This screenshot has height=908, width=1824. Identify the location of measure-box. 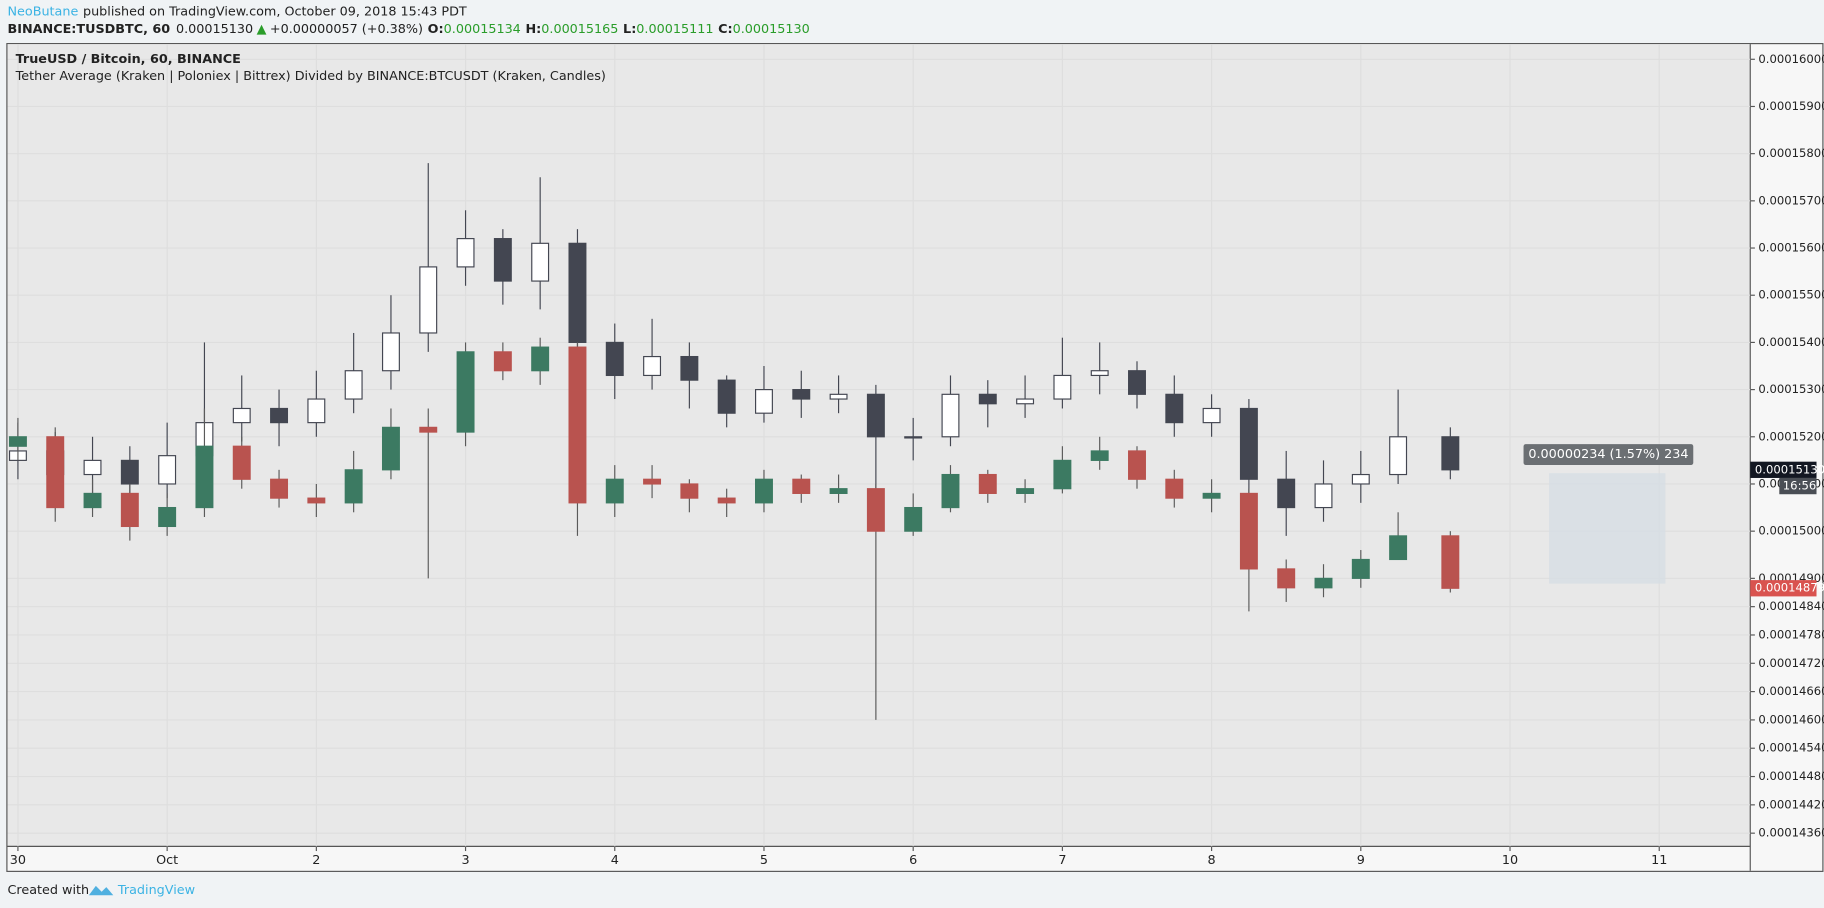
(1608, 455).